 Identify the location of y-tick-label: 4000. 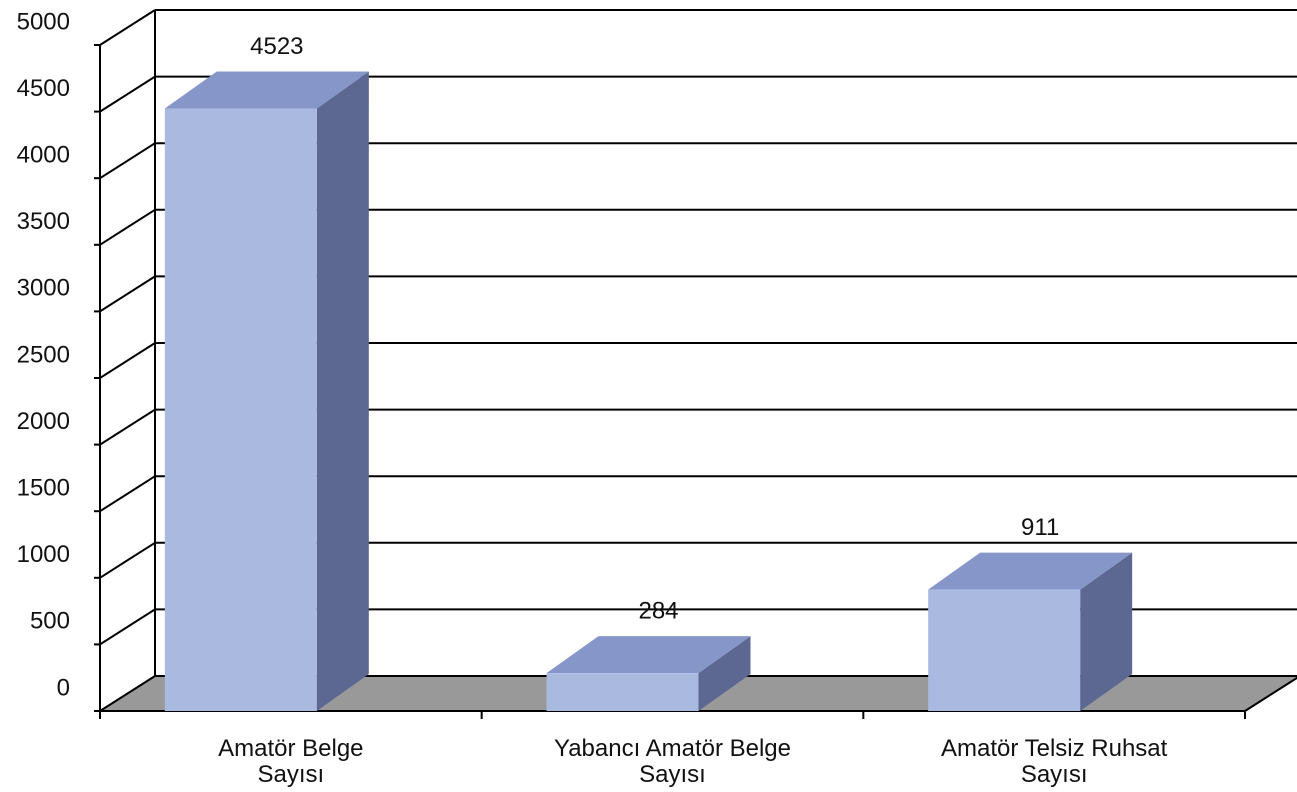
(43, 155).